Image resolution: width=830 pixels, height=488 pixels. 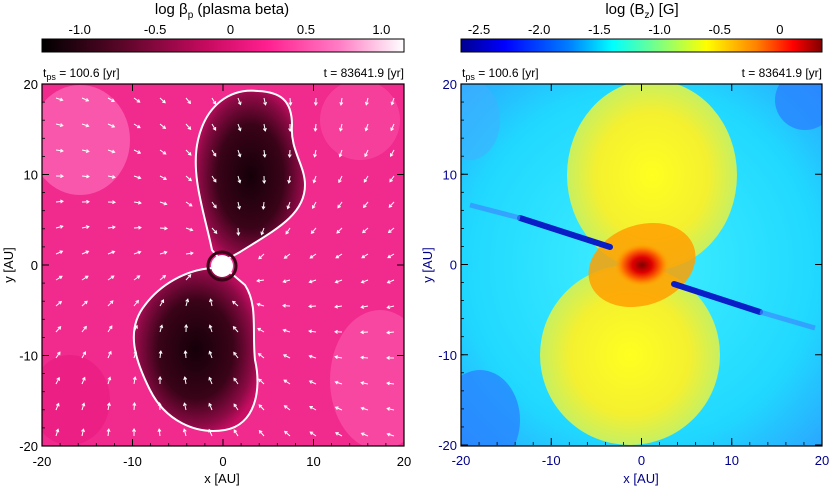 What do you see at coordinates (450, 174) in the screenshot?
I see `right-ytick-label: 10` at bounding box center [450, 174].